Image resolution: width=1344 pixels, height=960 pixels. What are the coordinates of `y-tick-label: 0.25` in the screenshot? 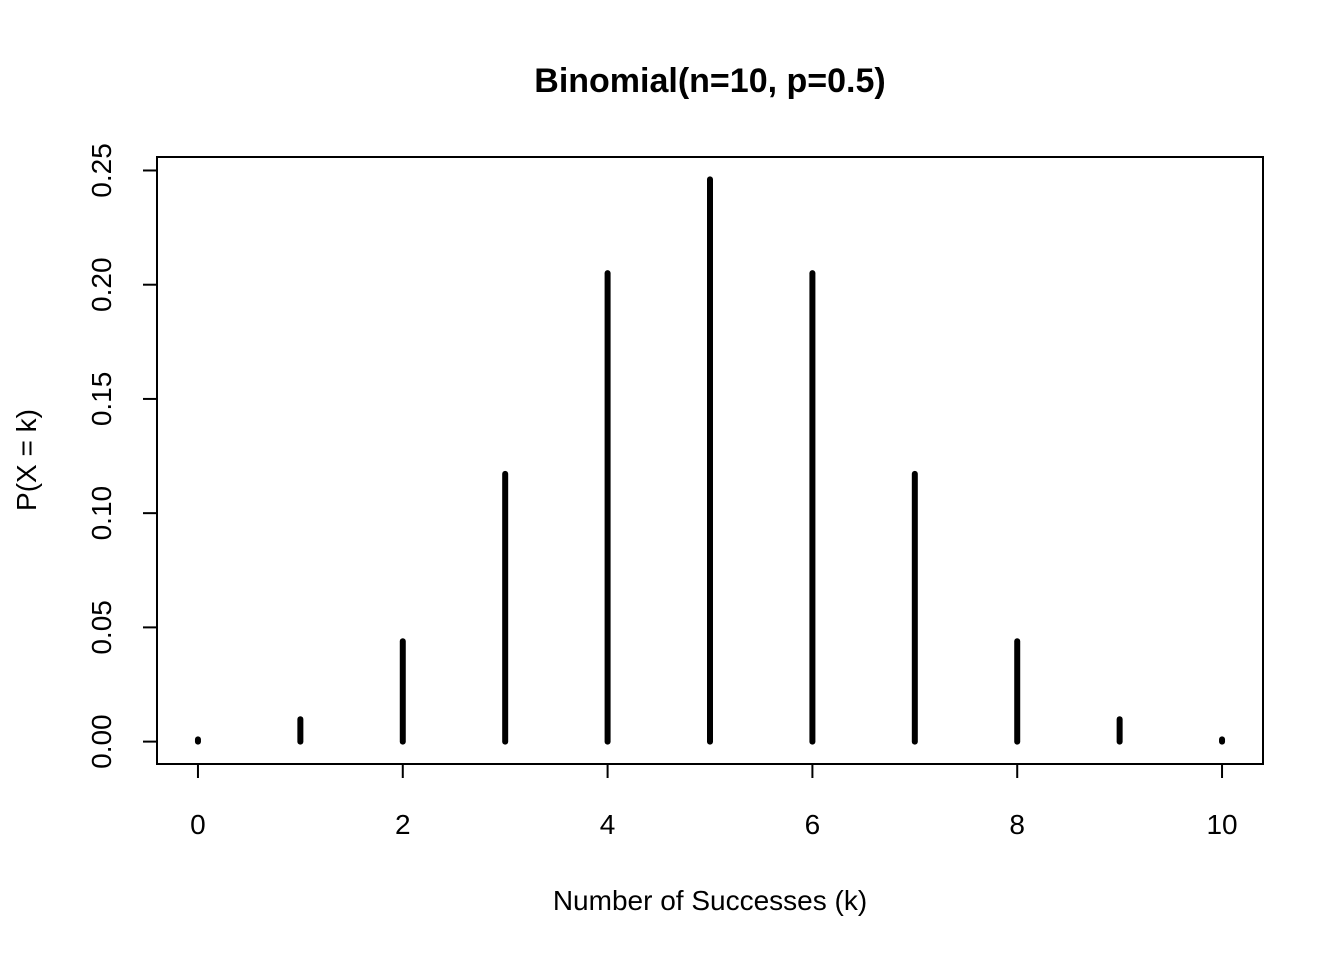 It's located at (101, 170).